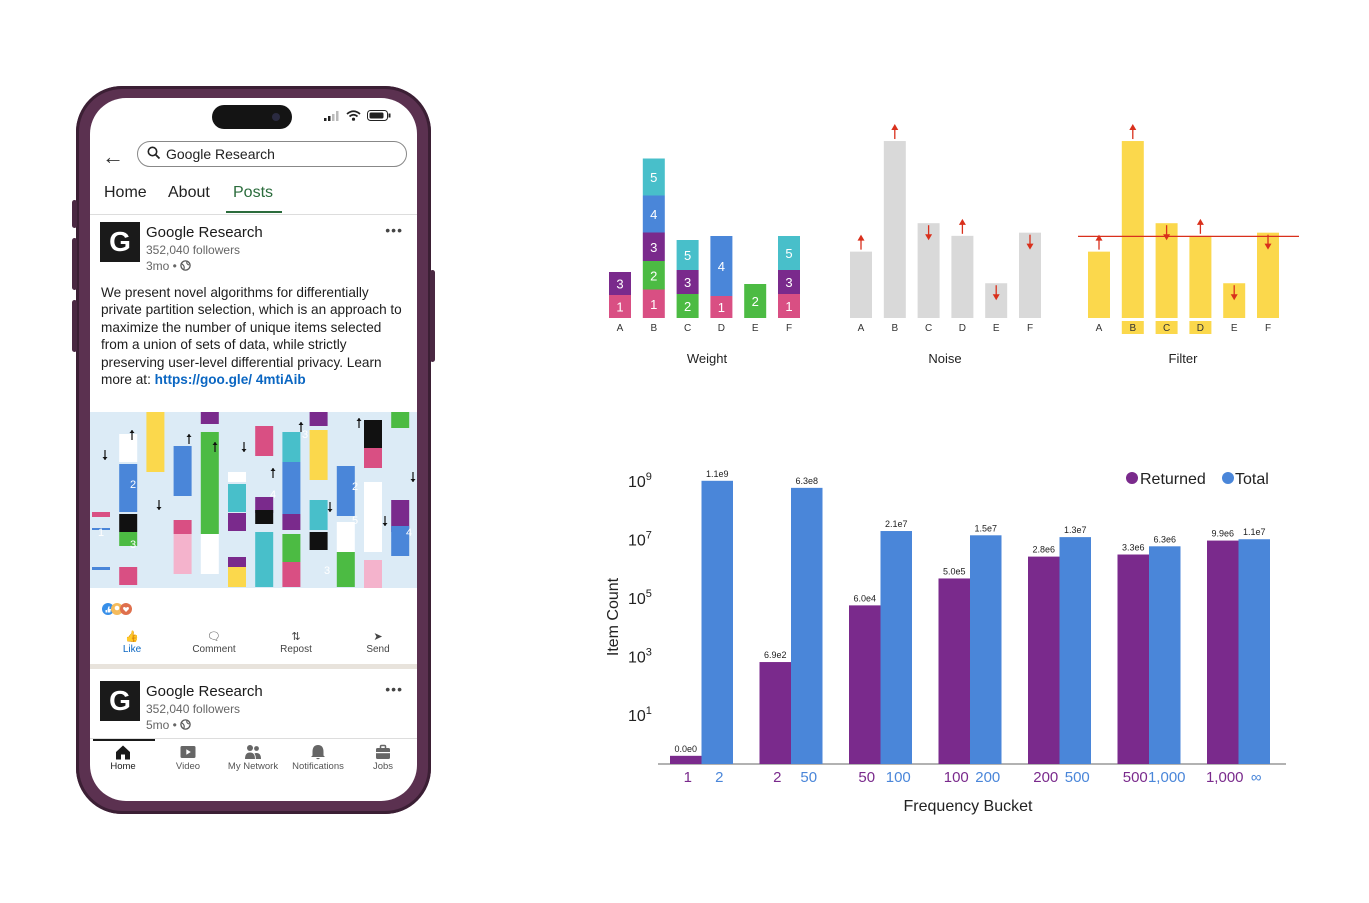  Describe the element at coordinates (866, 777) in the screenshot. I see `bucket-low-label: 50` at that location.